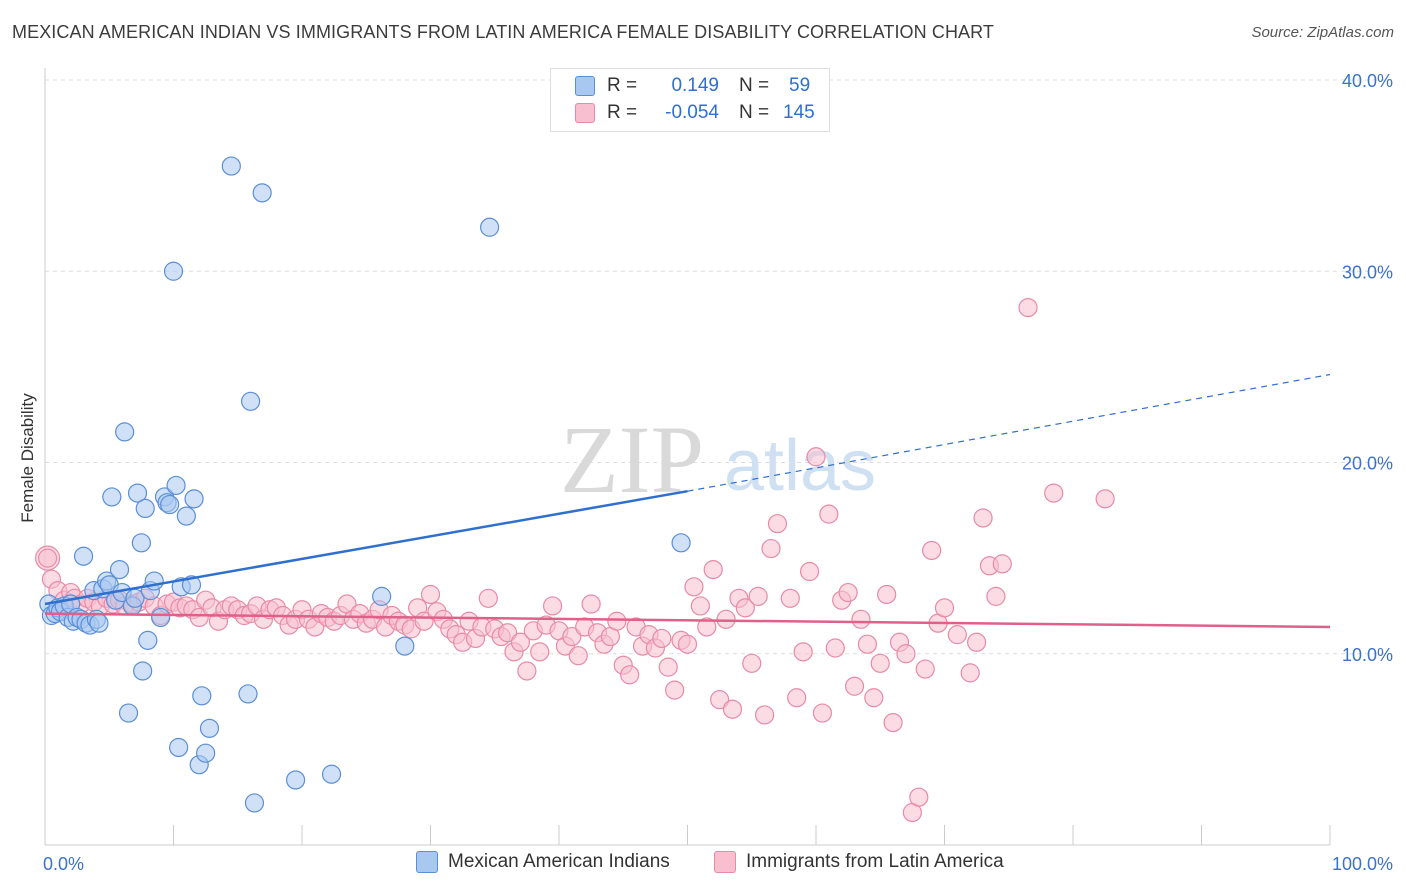  I want to click on r-value: 0.149, so click(695, 85).